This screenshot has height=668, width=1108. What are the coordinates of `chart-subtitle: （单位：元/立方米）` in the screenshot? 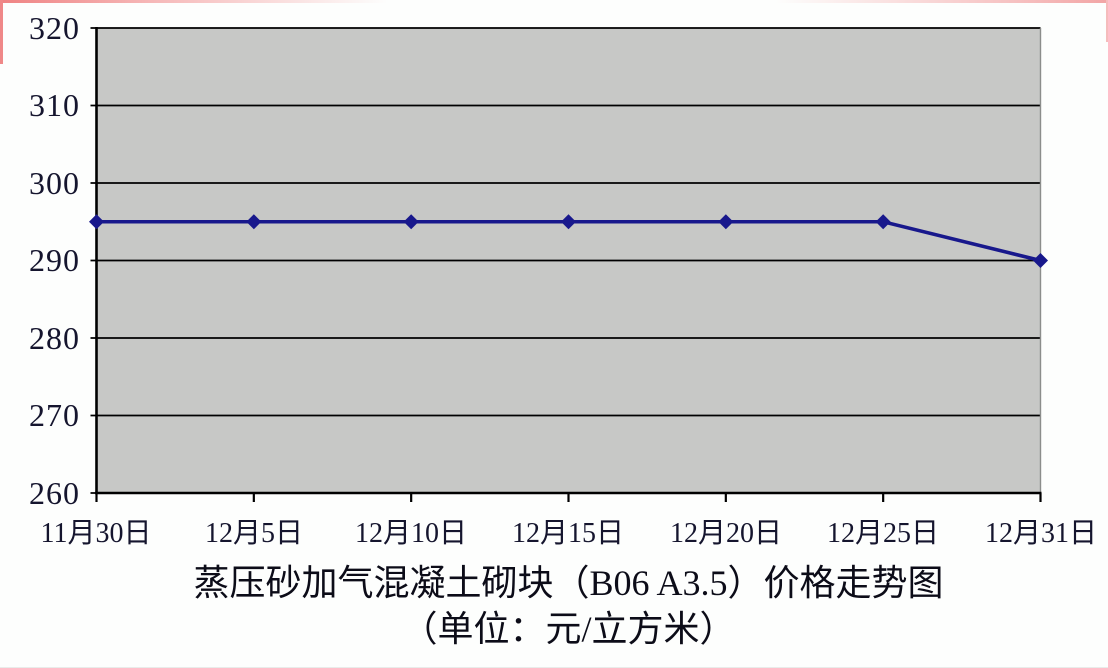 It's located at (568, 629).